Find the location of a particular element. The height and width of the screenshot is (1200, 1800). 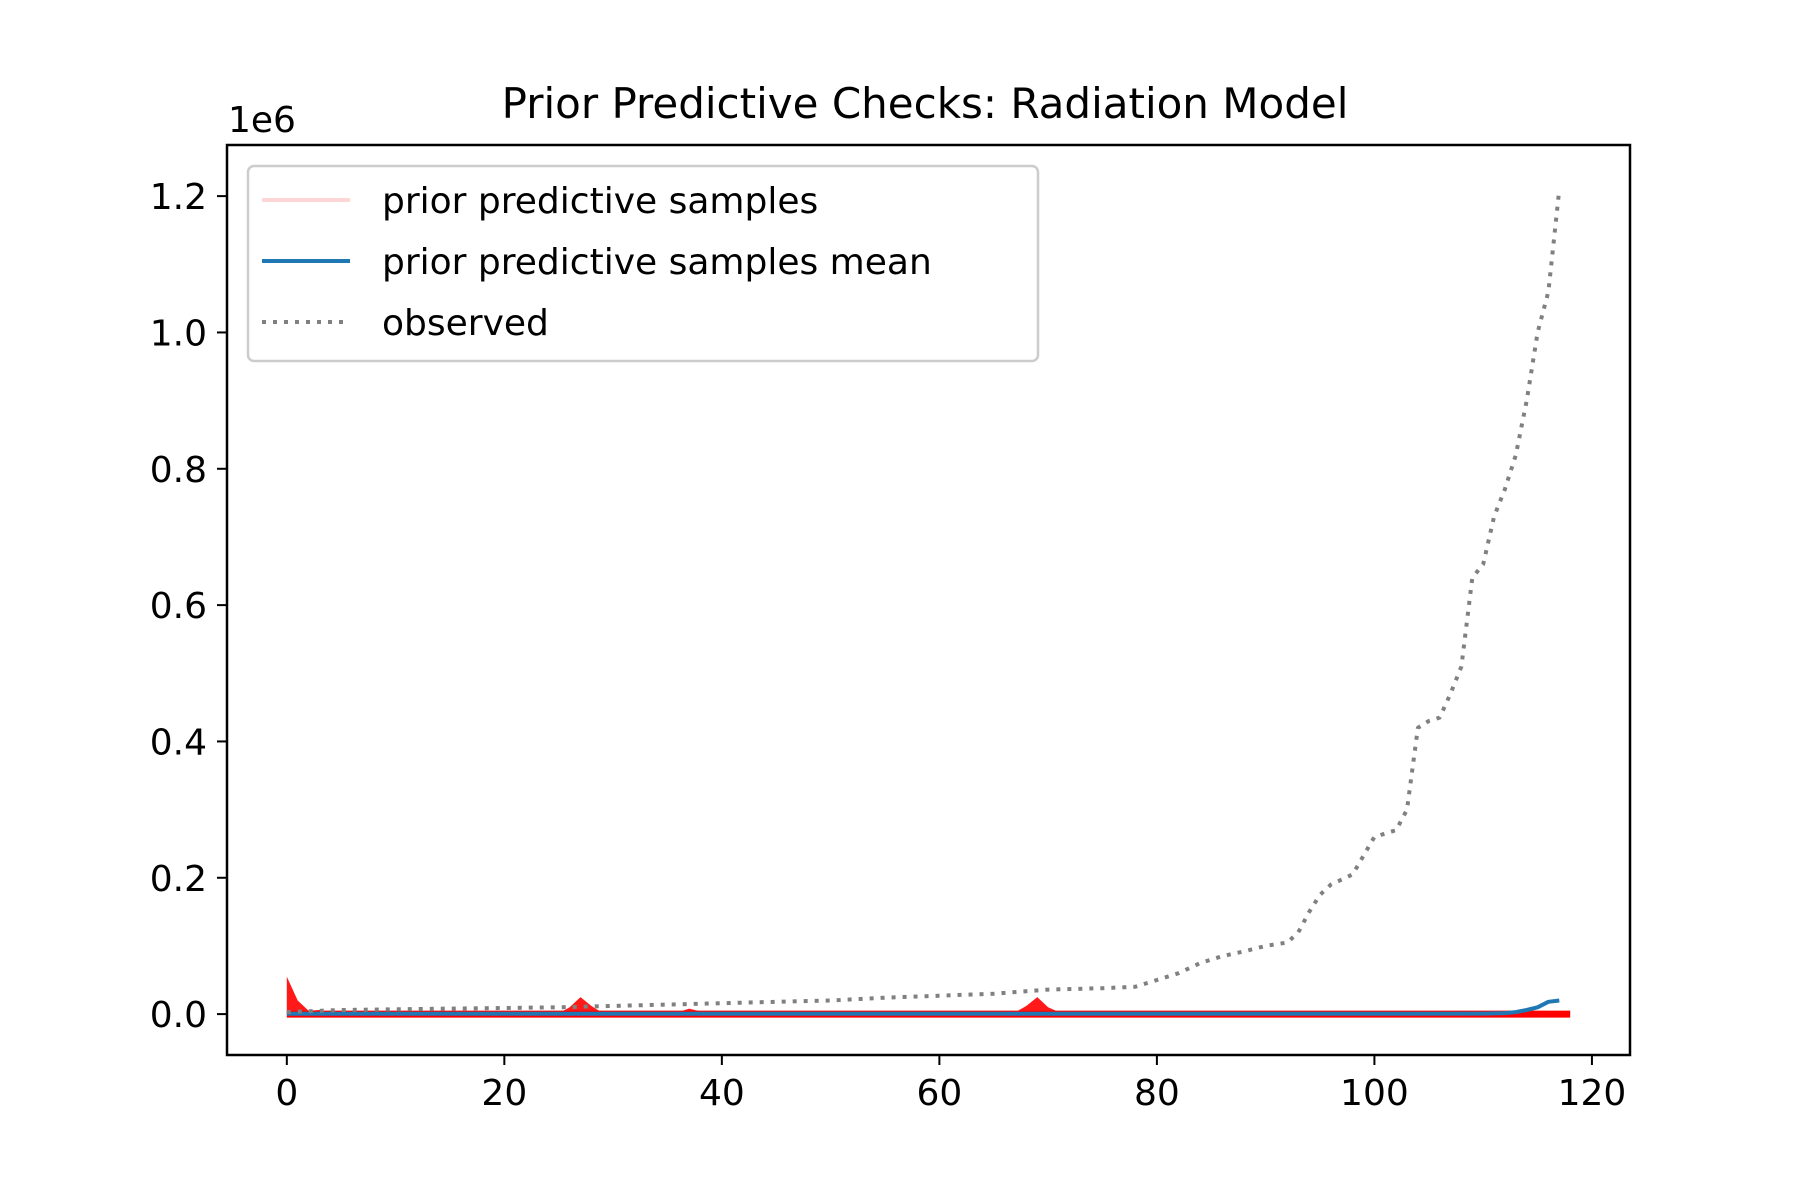

x-tick-label: 20 is located at coordinates (504, 1093).